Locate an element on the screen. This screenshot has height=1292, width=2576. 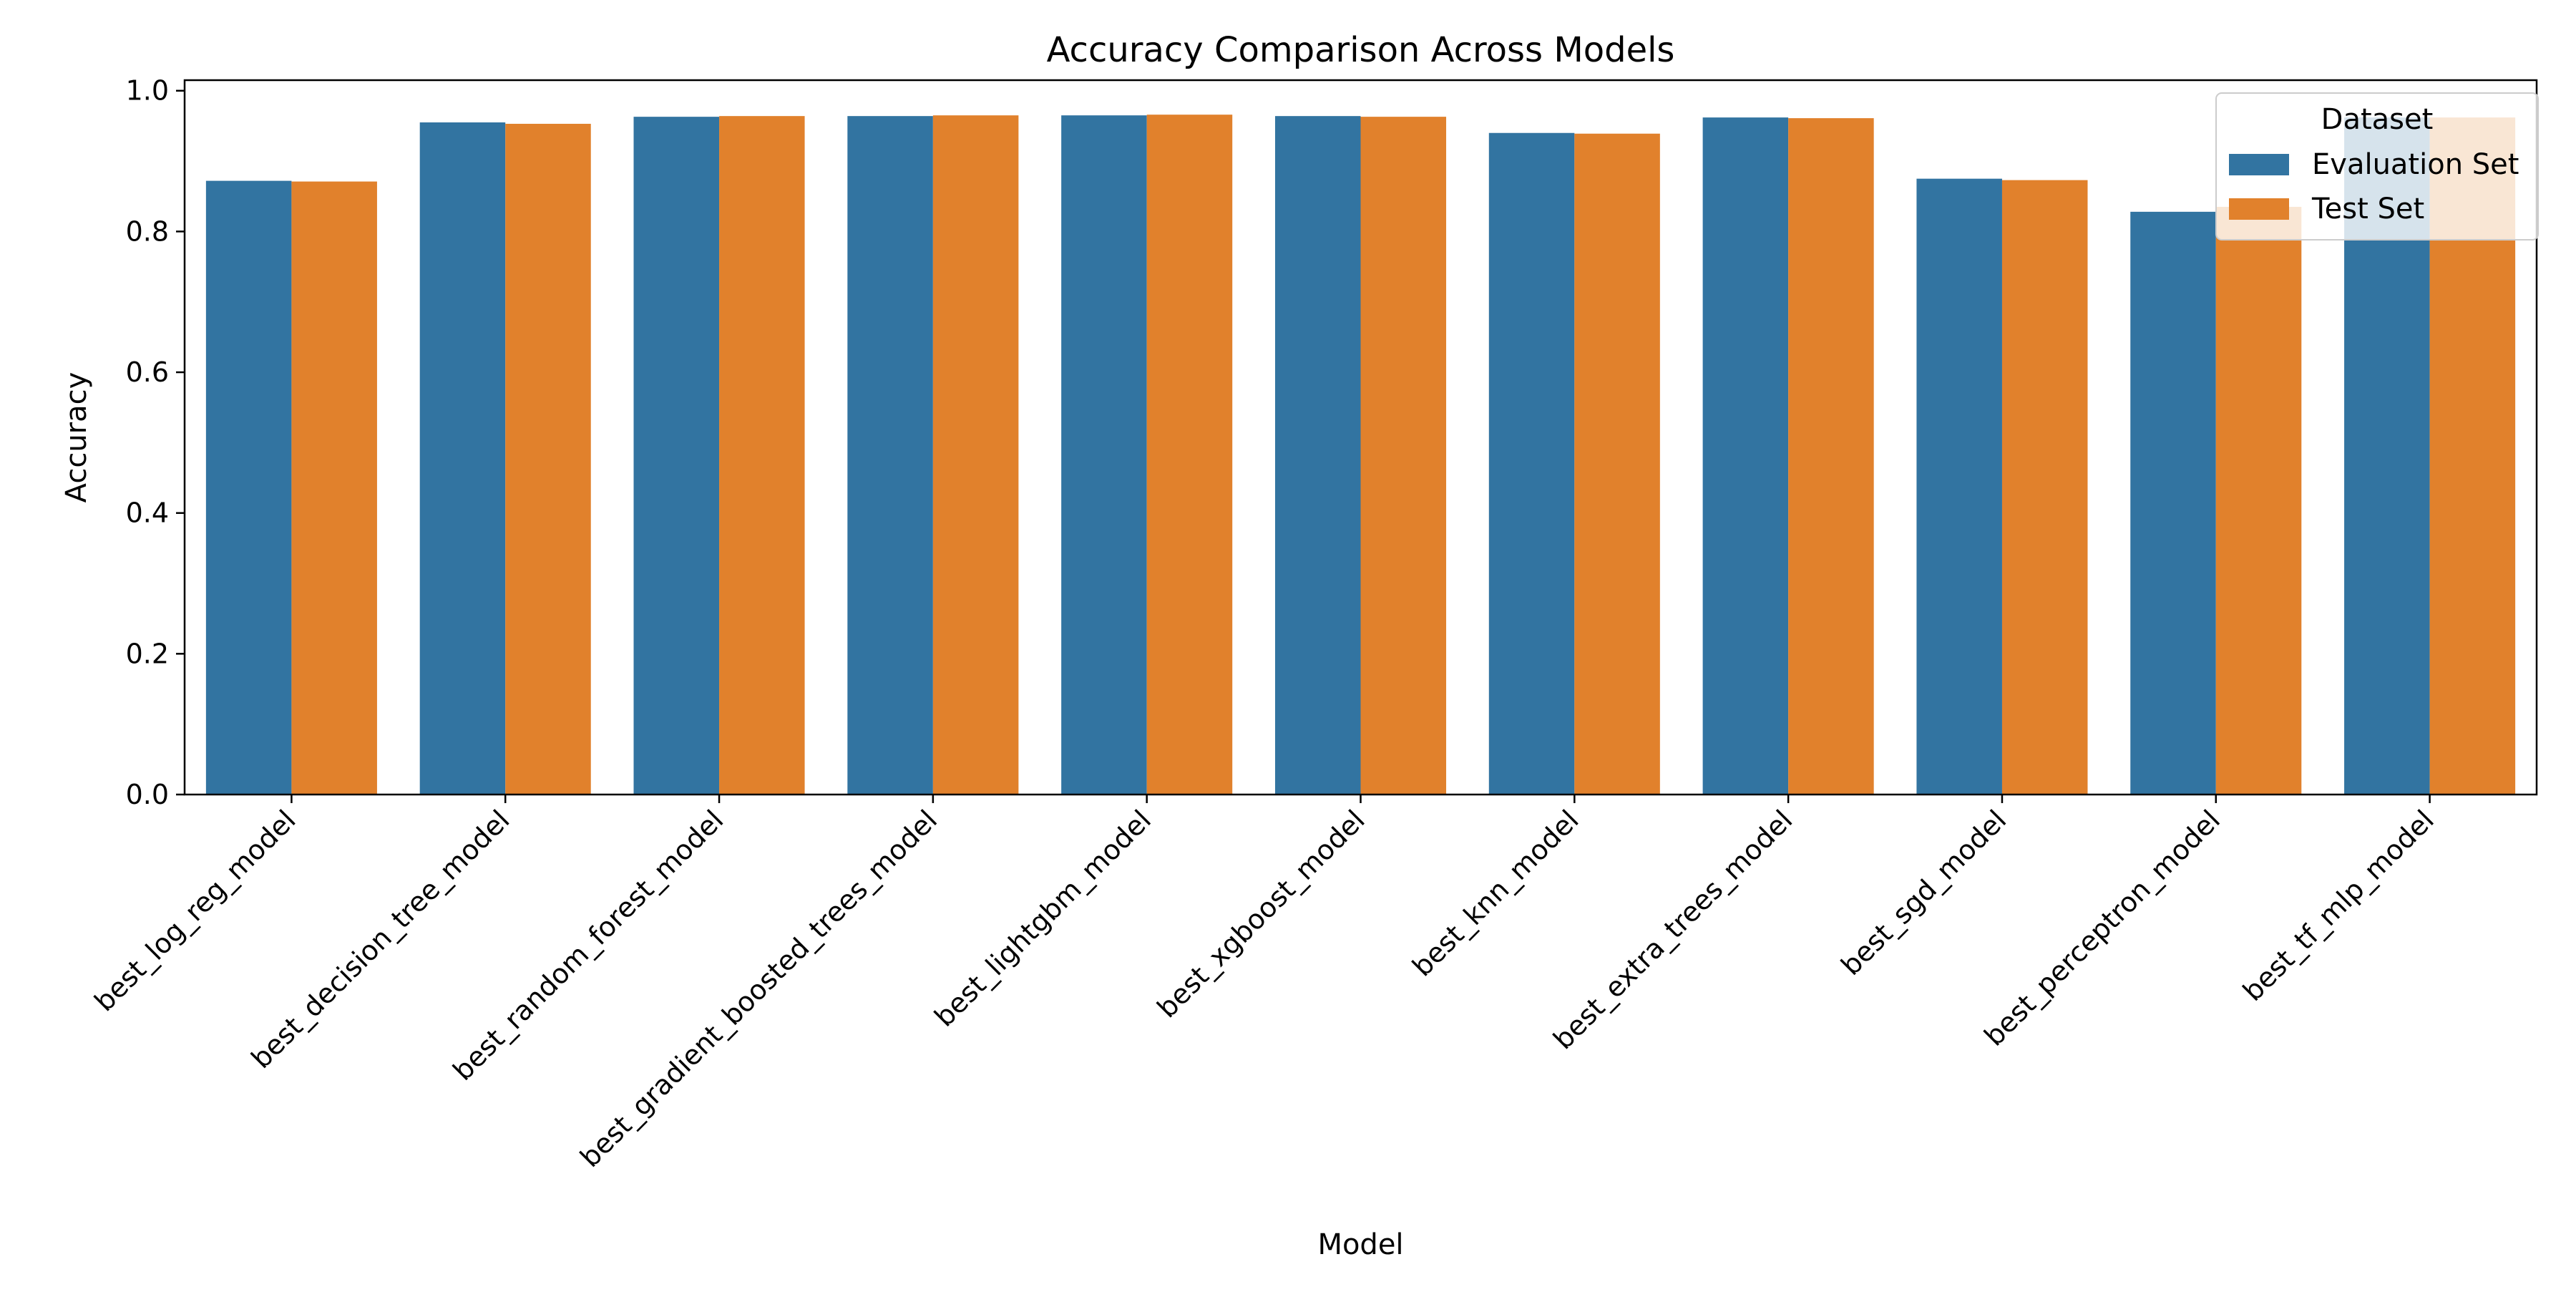
x-tick-label: best_perceptron_model is located at coordinates (2102, 928).